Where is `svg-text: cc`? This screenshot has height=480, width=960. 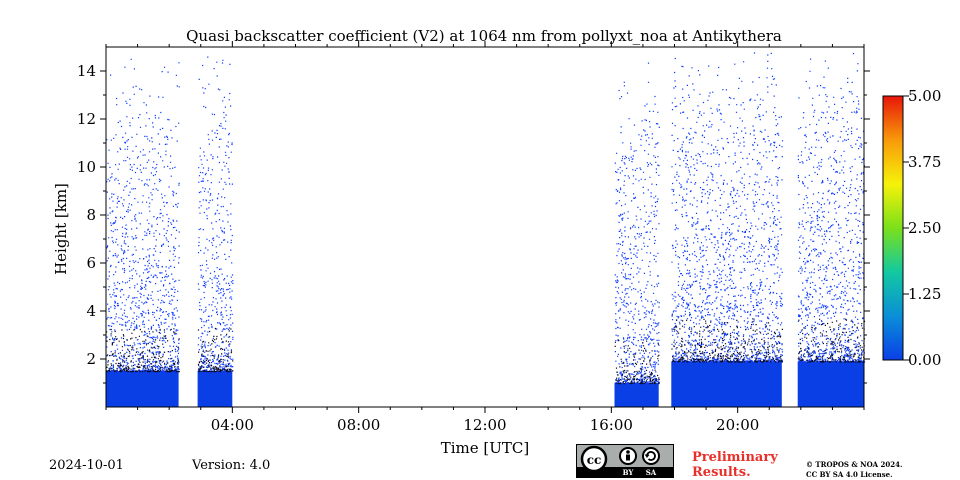 svg-text: cc is located at coordinates (594, 460).